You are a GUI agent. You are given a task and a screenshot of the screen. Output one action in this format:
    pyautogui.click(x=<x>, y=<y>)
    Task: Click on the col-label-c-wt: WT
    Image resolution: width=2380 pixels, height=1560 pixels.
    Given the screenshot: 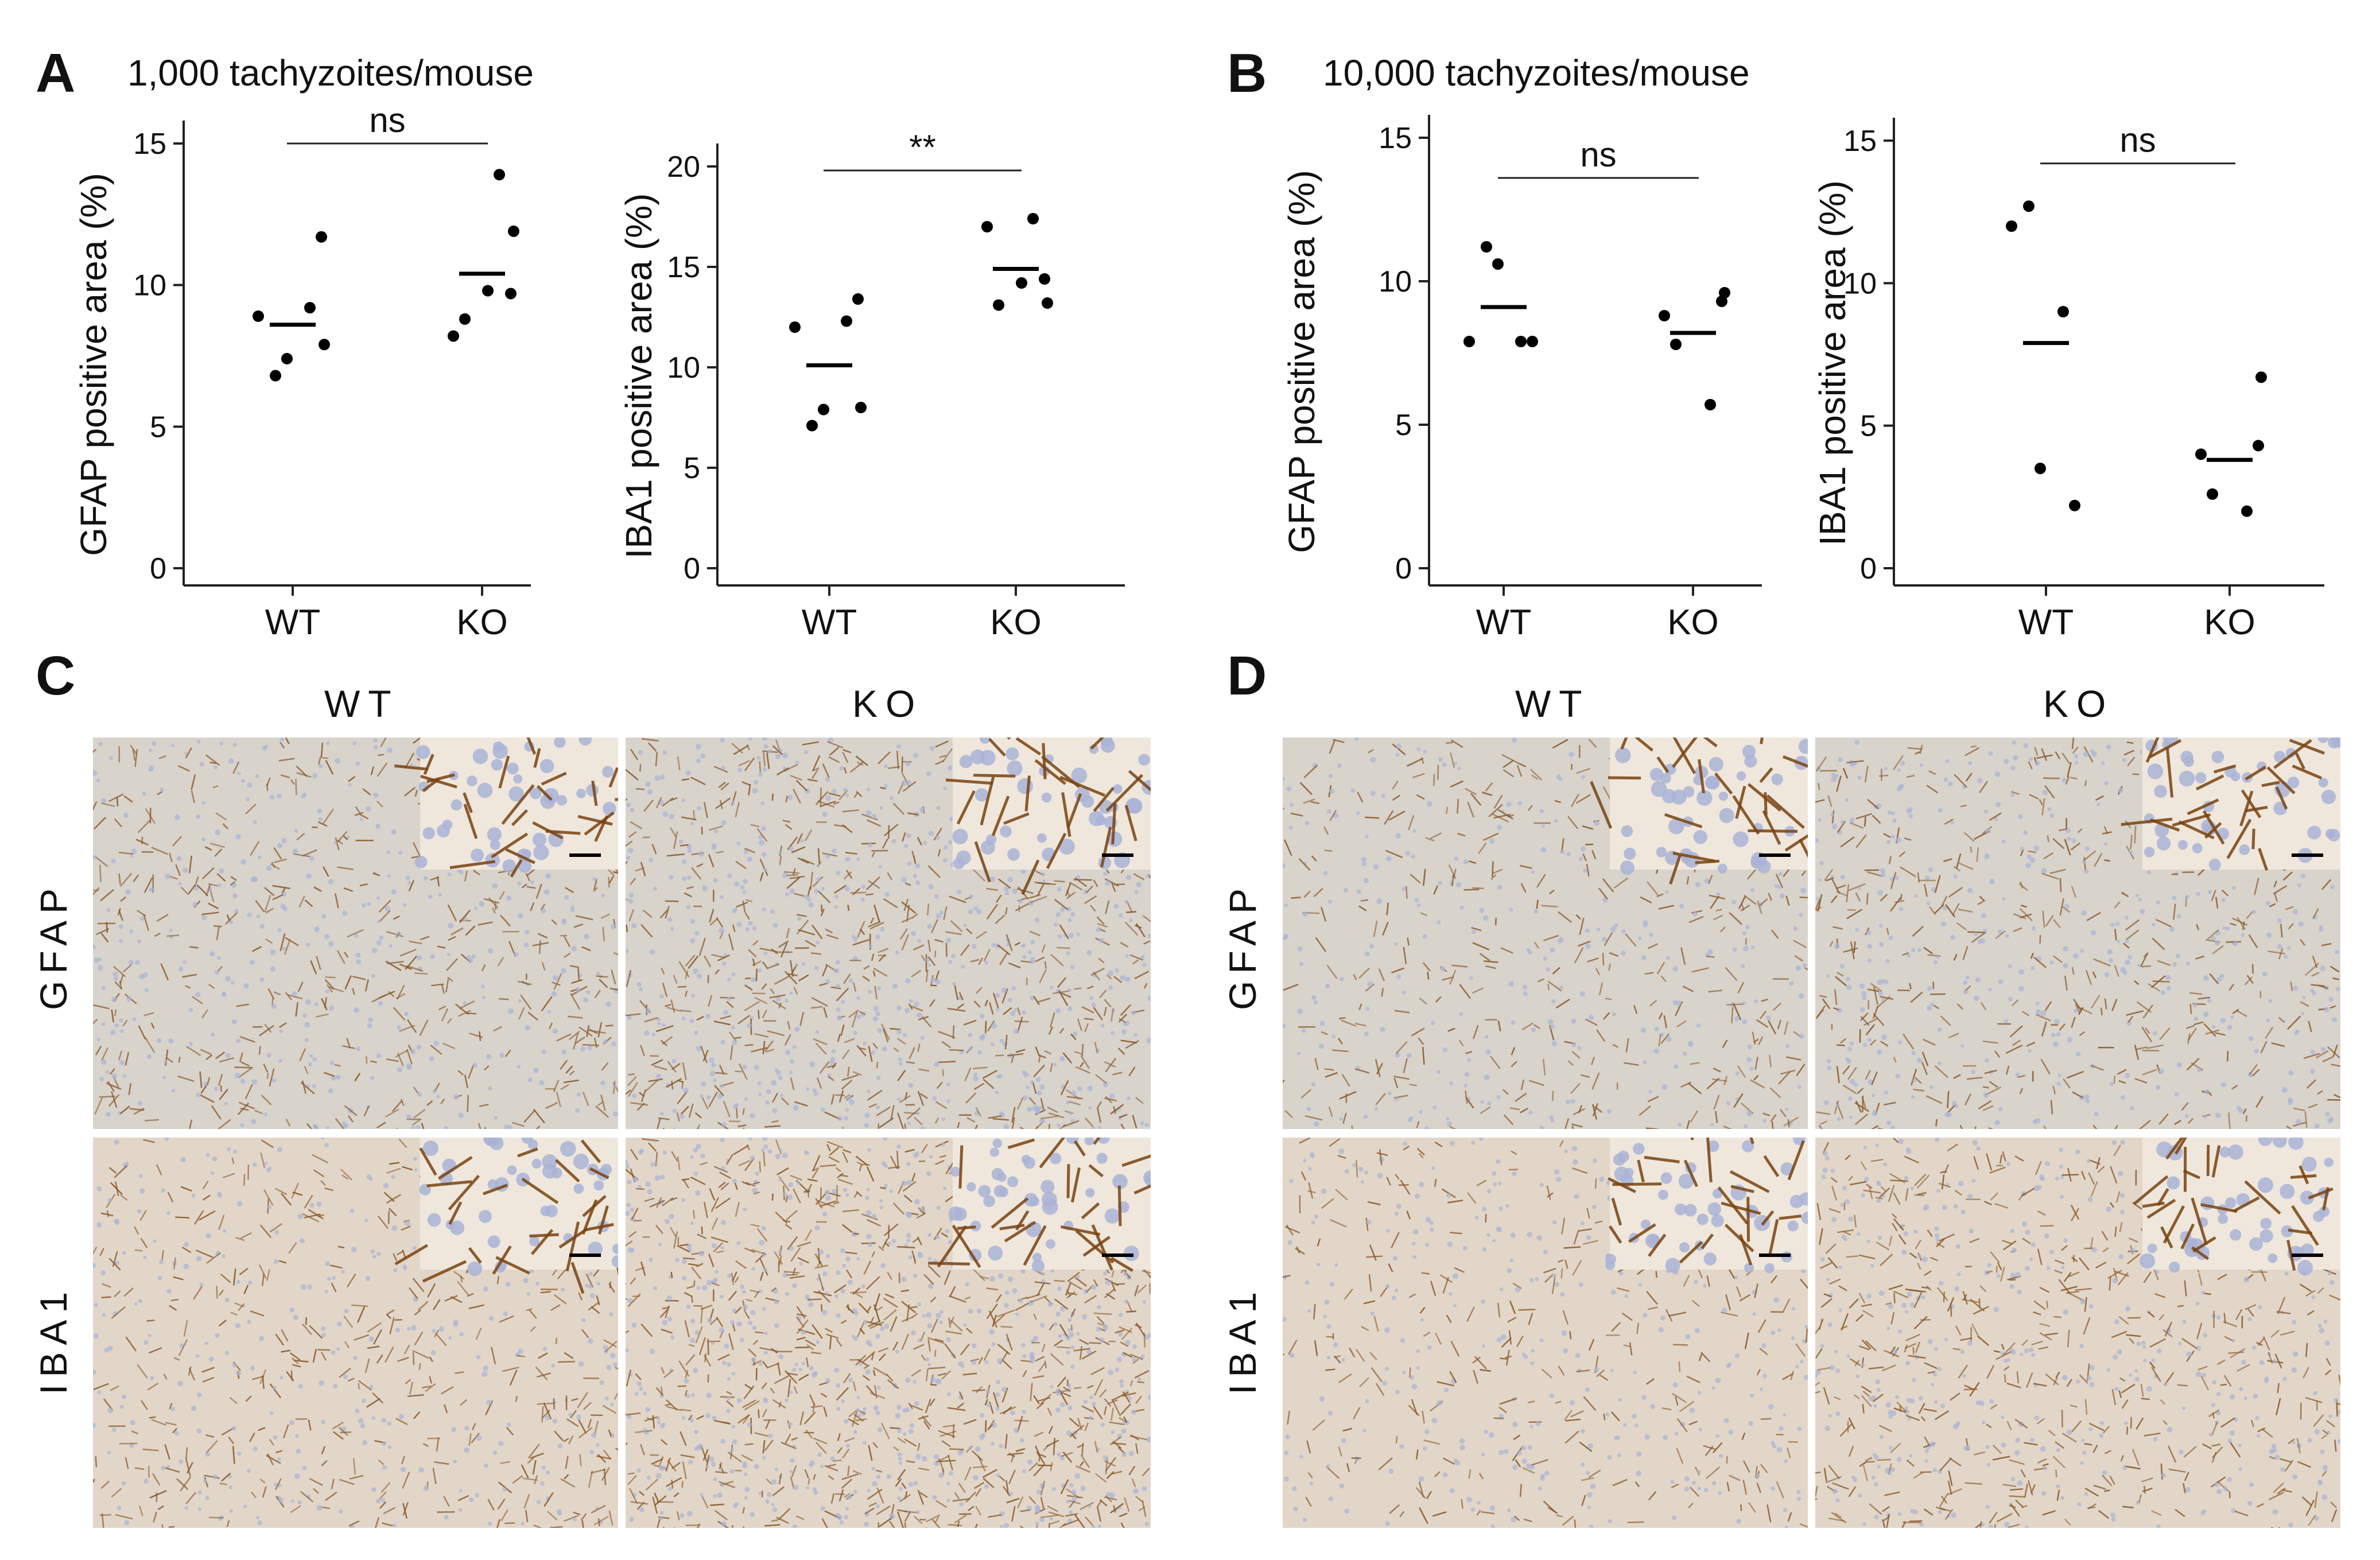 What is the action you would take?
    pyautogui.click(x=361, y=704)
    